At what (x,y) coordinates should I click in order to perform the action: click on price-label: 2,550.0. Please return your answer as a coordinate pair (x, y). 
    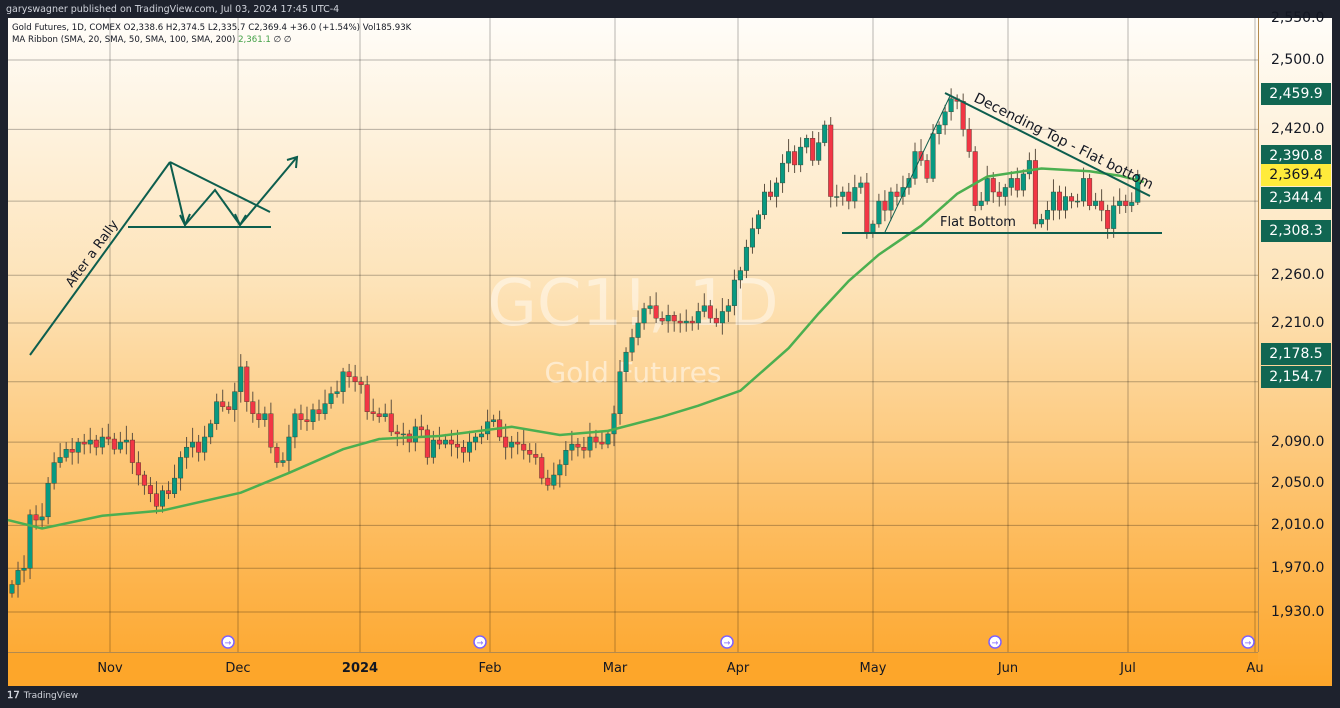
    Looking at the image, I should click on (1298, 18).